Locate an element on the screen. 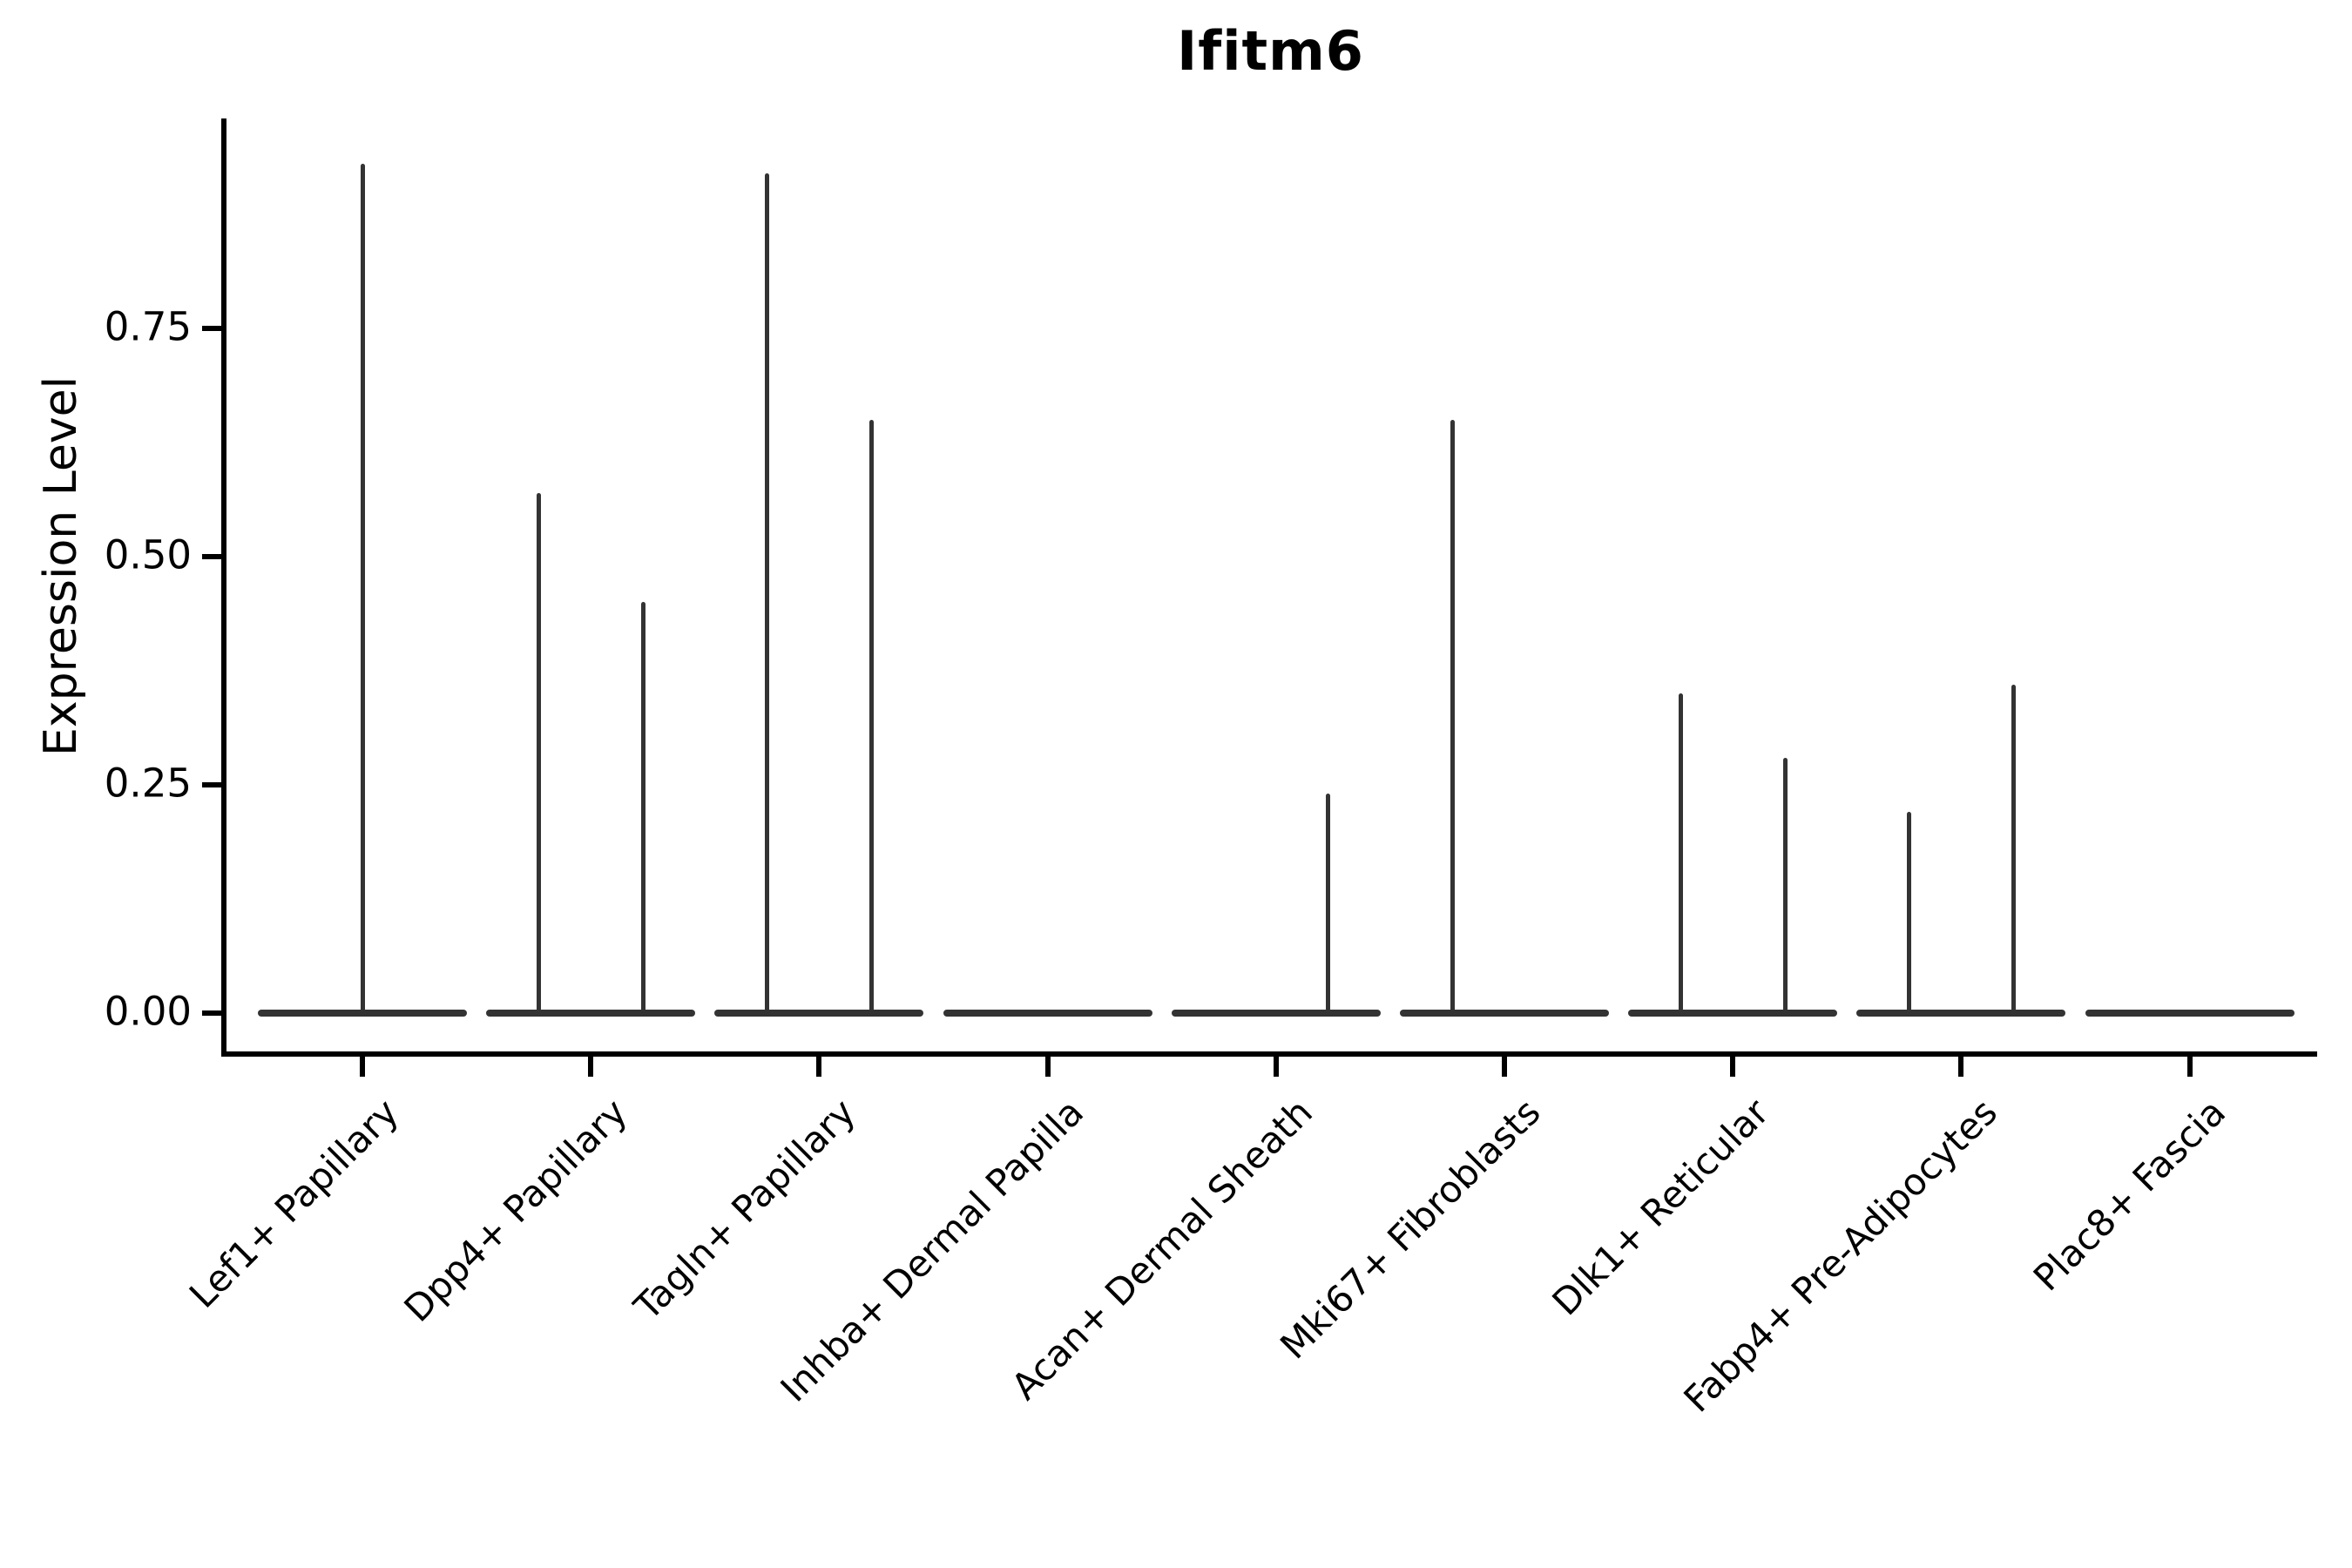 The image size is (2352, 1568). x-axis-spine is located at coordinates (1269, 1054).